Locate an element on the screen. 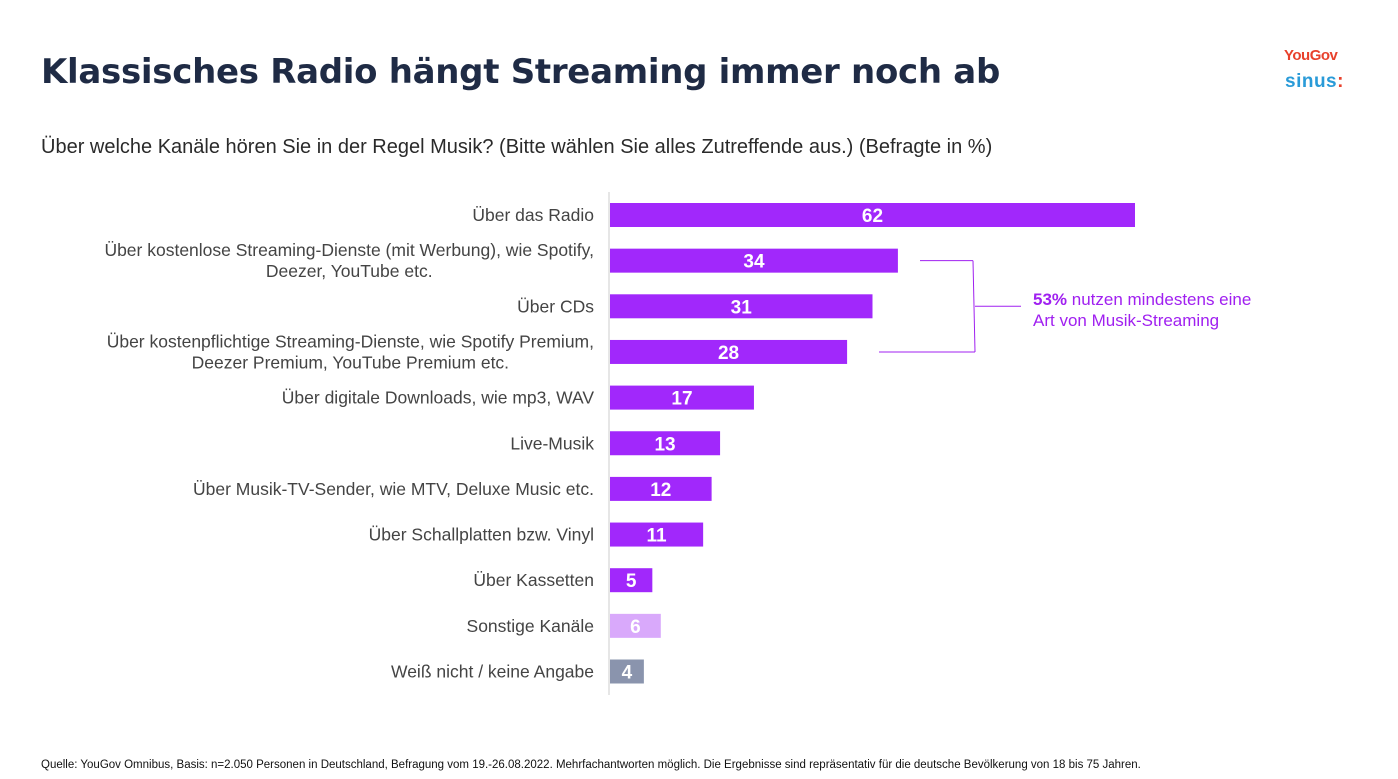  bar-value-label: 34 is located at coordinates (754, 262).